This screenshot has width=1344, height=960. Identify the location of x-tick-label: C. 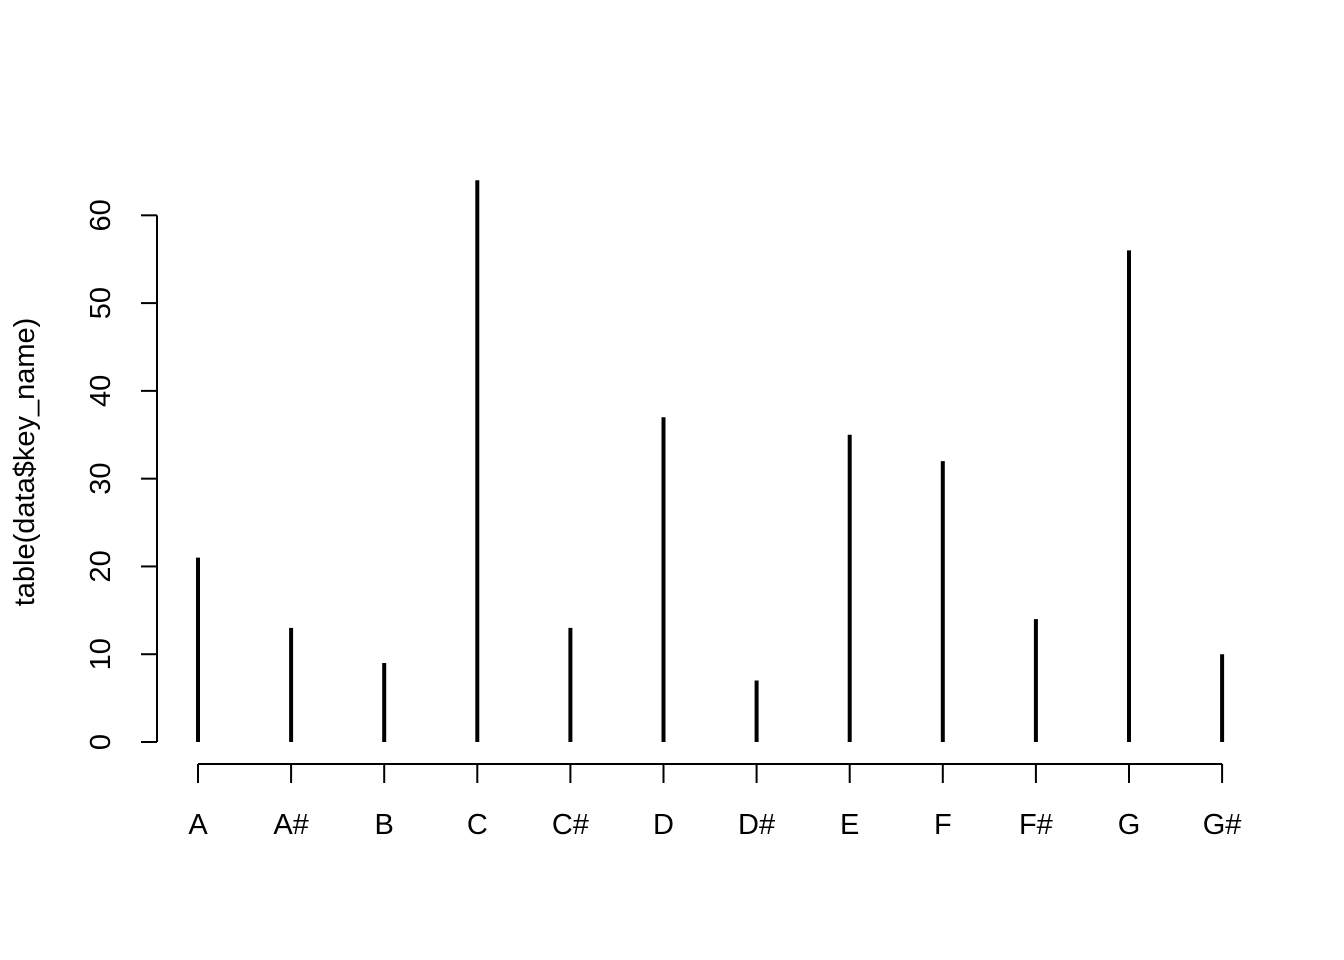
(477, 825).